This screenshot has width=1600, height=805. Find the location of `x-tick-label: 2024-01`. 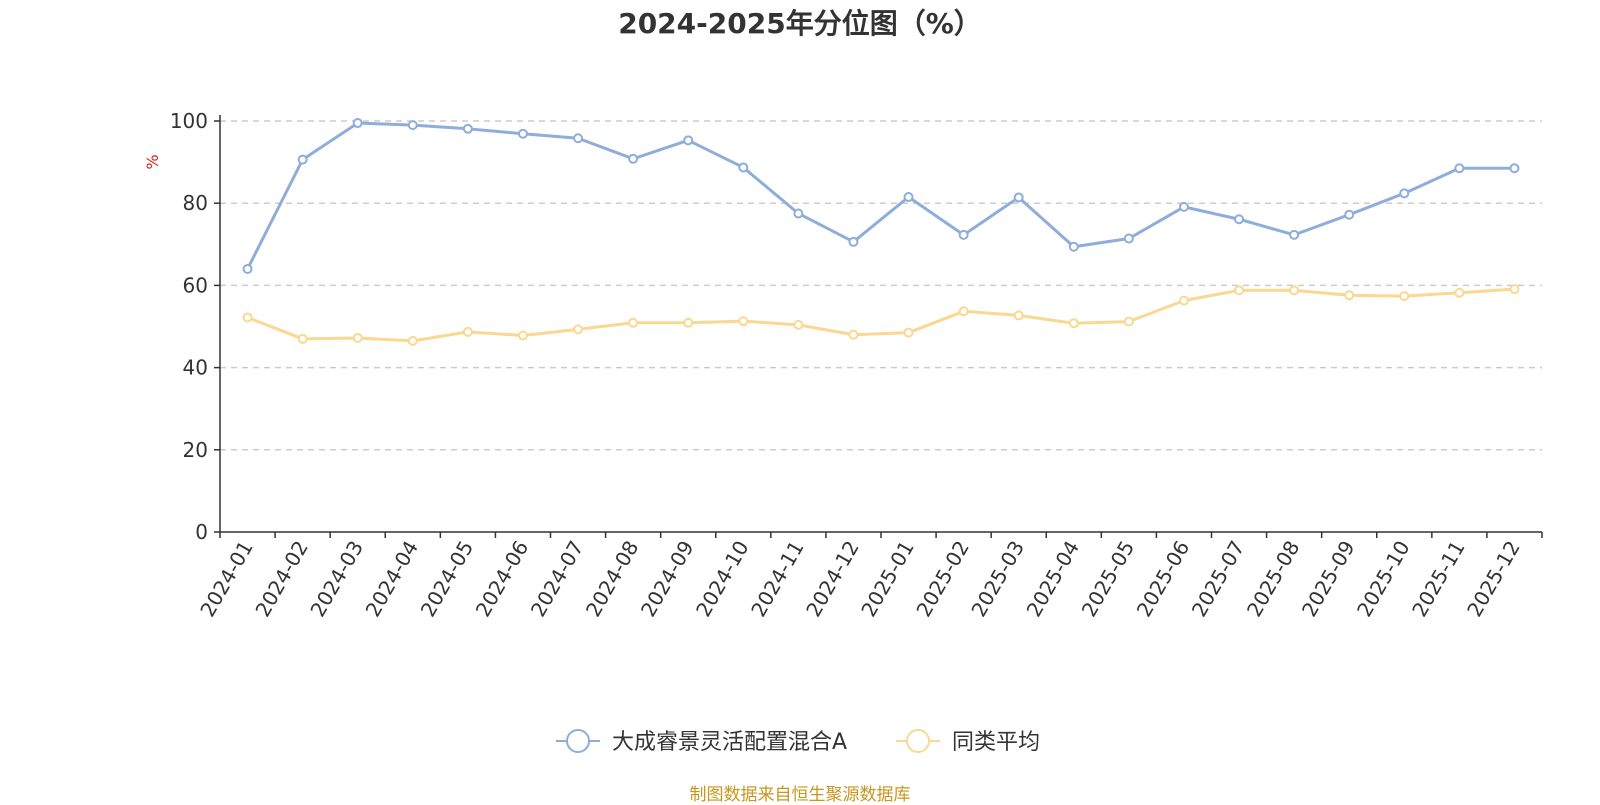

x-tick-label: 2024-01 is located at coordinates (226, 579).